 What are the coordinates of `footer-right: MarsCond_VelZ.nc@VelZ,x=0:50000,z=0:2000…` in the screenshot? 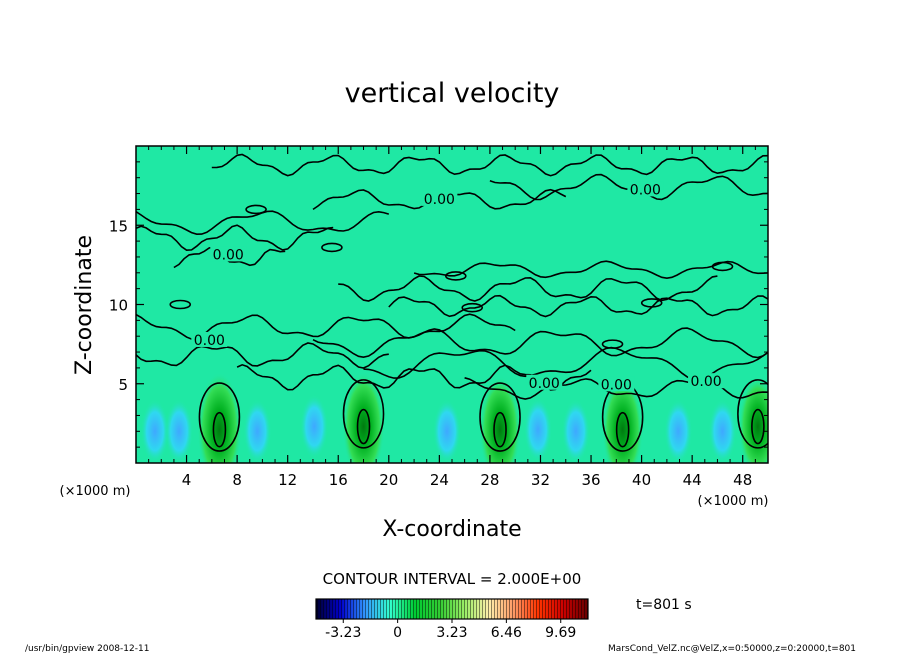 It's located at (732, 649).